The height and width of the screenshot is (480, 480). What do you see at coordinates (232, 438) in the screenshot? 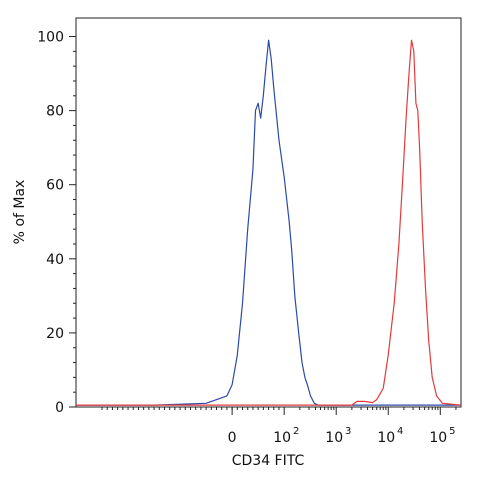
I see `x-tick-label: 0` at bounding box center [232, 438].